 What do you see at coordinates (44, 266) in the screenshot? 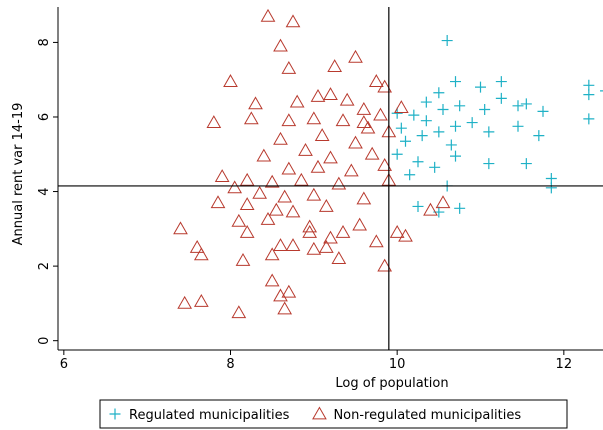
I see `y-tick-label: 2` at bounding box center [44, 266].